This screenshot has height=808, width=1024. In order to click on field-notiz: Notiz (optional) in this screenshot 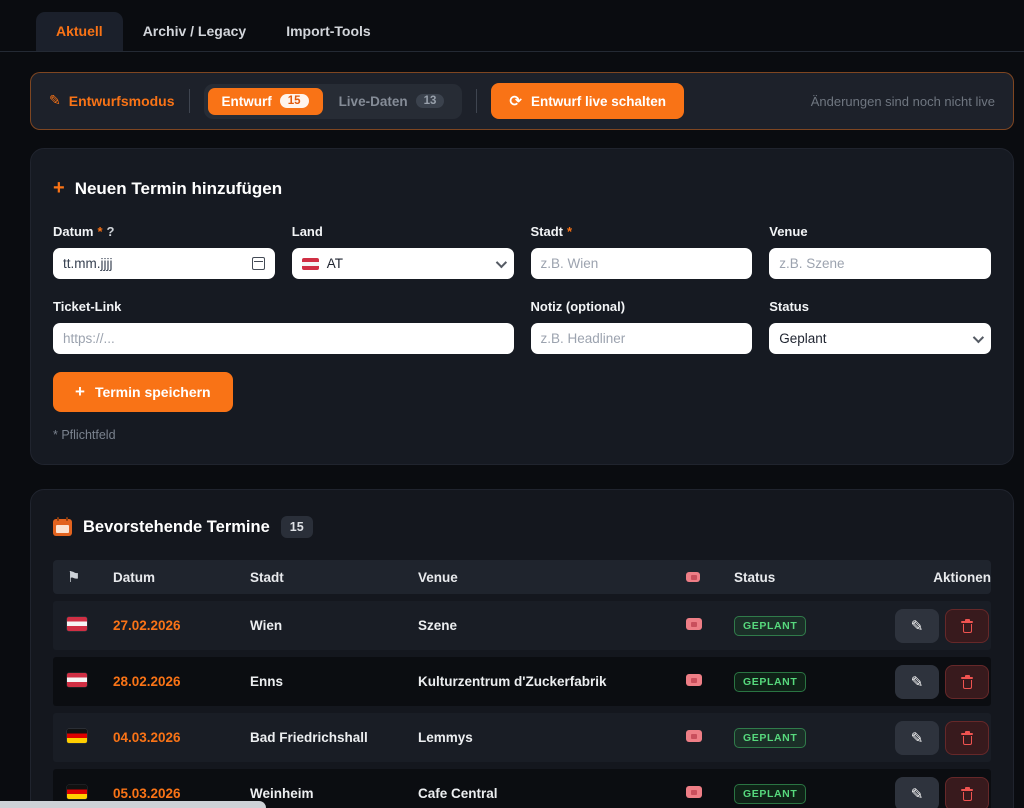, I will do `click(641, 326)`.